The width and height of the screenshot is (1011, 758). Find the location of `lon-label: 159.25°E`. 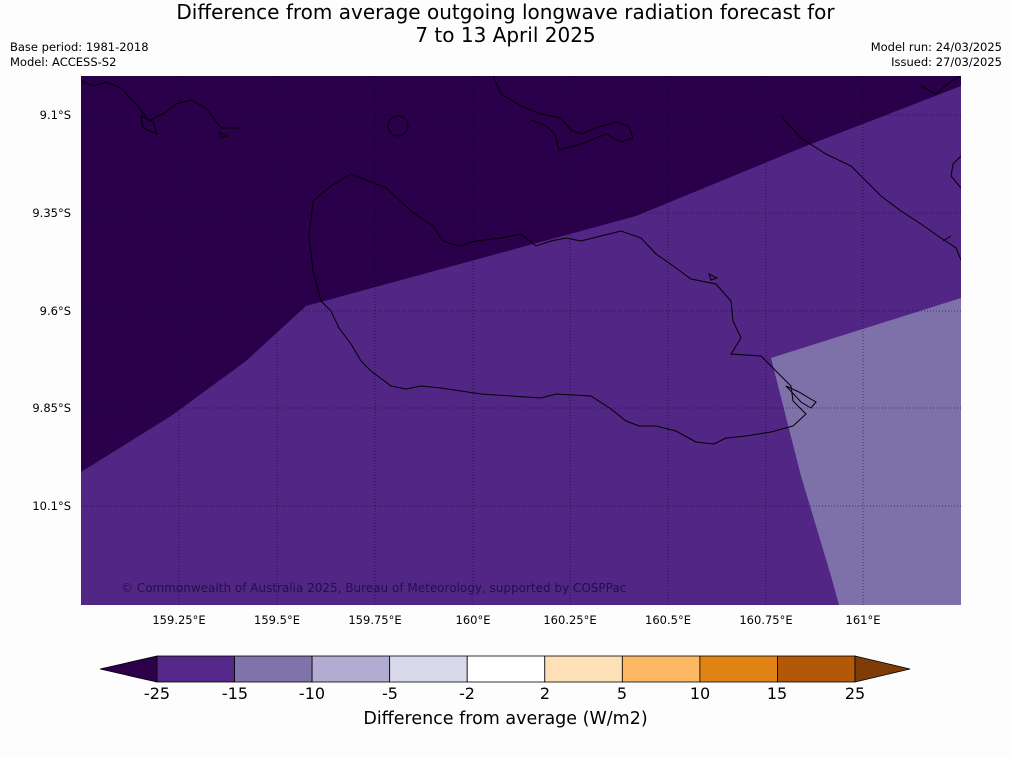

lon-label: 159.25°E is located at coordinates (179, 620).